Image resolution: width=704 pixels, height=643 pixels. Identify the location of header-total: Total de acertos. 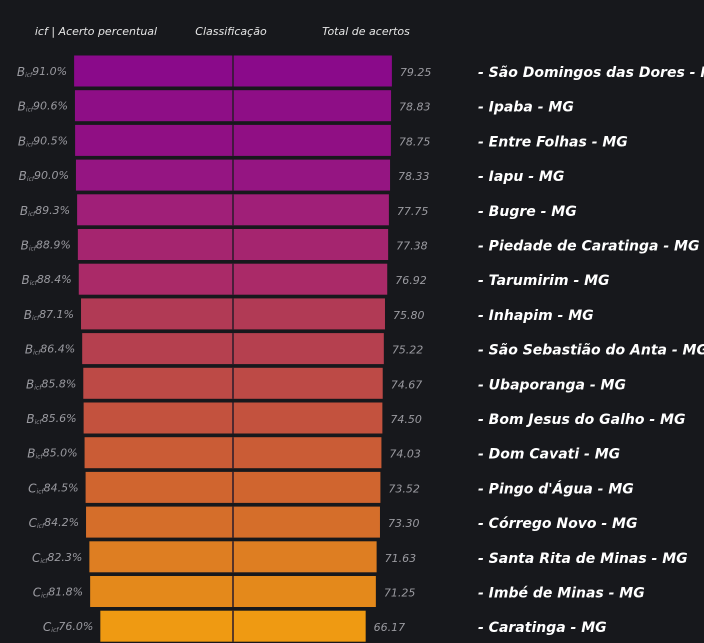
(366, 31).